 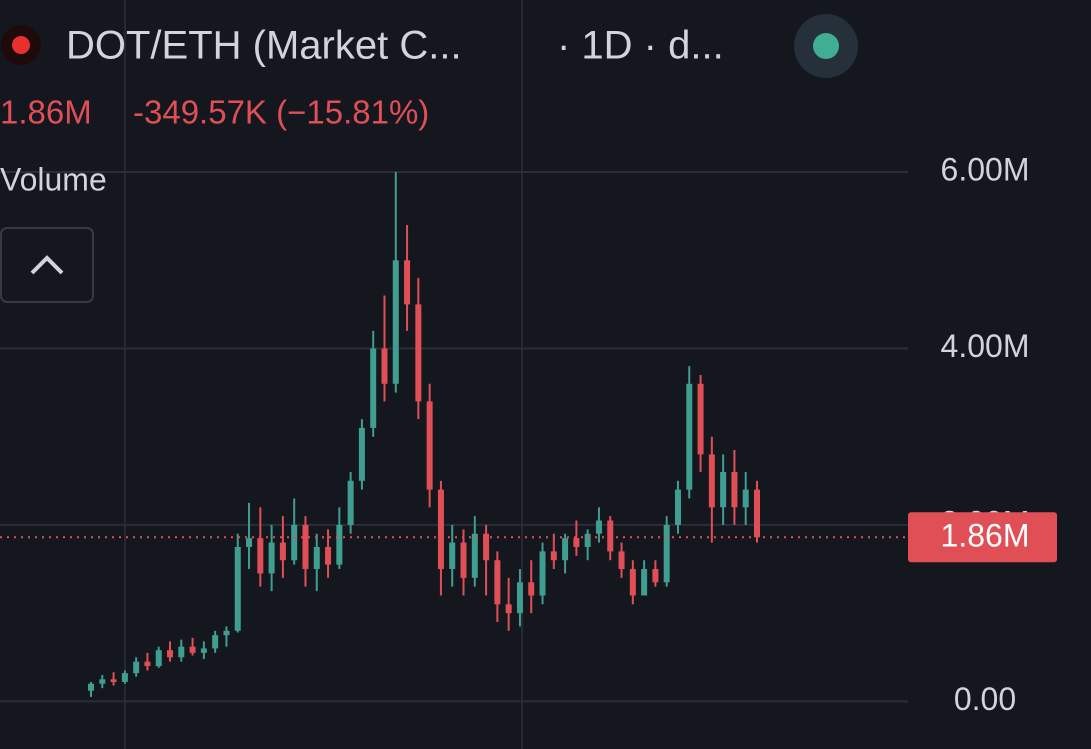 I want to click on status-dot, so click(x=826, y=46).